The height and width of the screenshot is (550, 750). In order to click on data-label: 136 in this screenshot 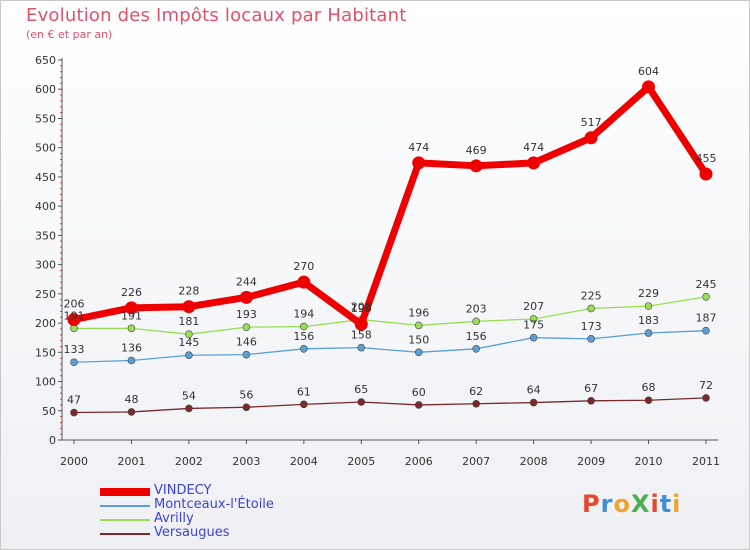, I will do `click(131, 347)`.